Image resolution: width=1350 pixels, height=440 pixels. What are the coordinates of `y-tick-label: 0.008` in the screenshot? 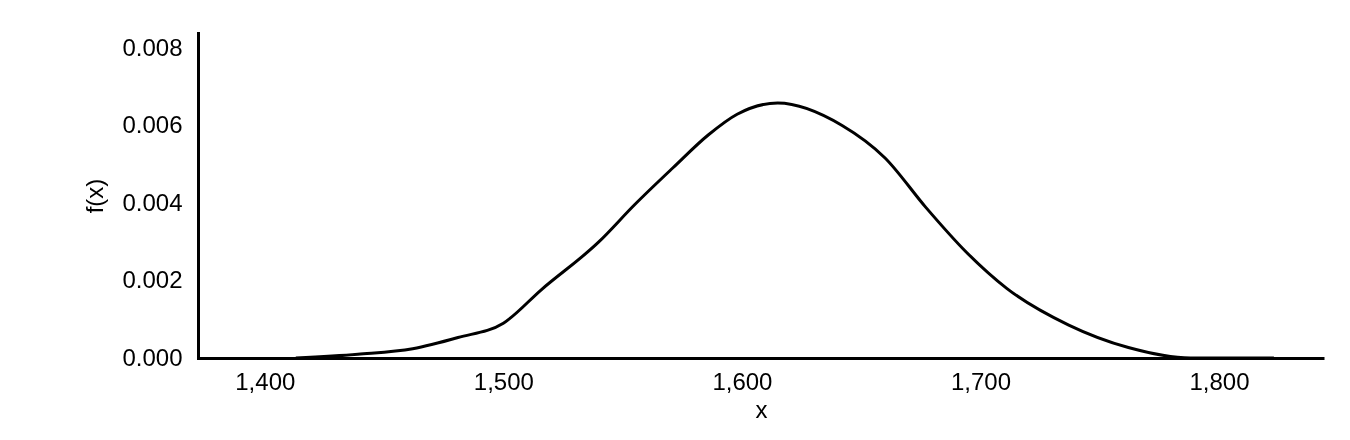 It's located at (152, 47).